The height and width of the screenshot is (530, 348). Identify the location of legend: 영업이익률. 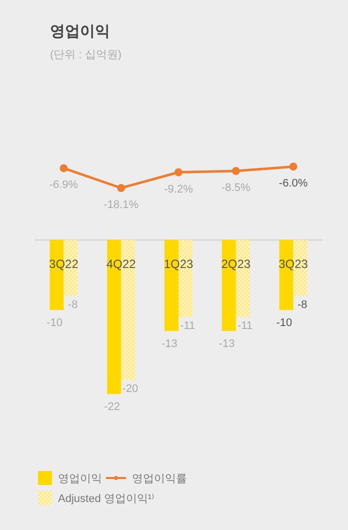
(146, 479).